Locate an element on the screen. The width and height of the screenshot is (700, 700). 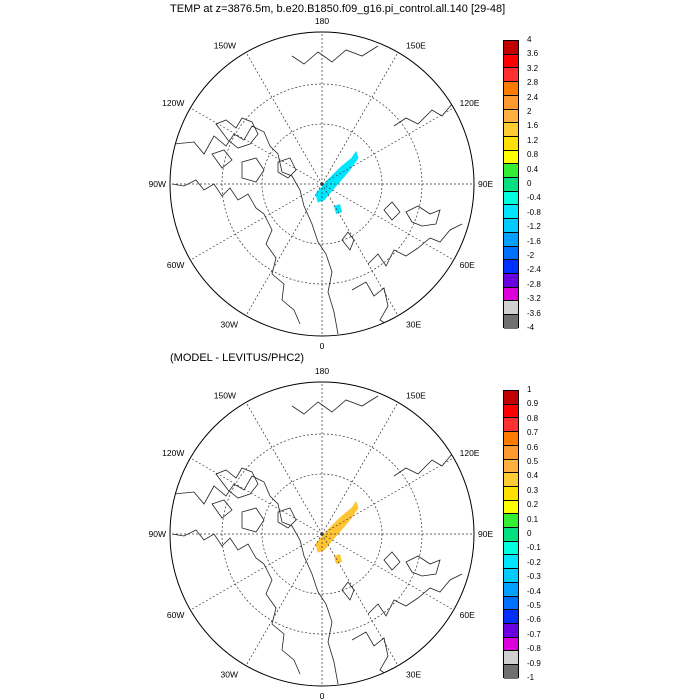
longitude-label-lr1: 60E is located at coordinates (467, 615).